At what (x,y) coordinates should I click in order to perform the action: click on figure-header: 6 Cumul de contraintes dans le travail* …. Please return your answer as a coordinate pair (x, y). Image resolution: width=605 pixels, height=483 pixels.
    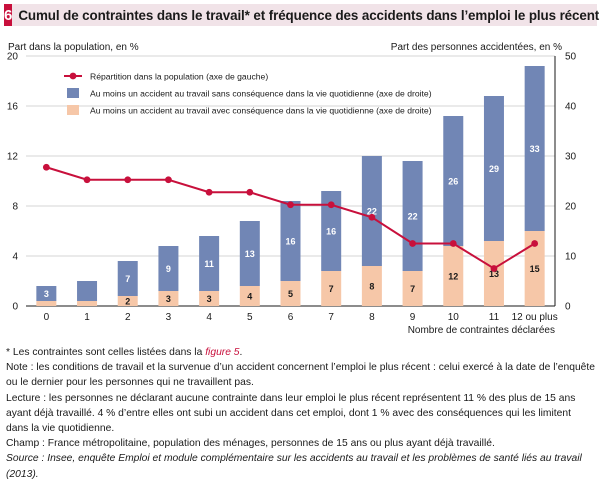
    Looking at the image, I should click on (302, 15).